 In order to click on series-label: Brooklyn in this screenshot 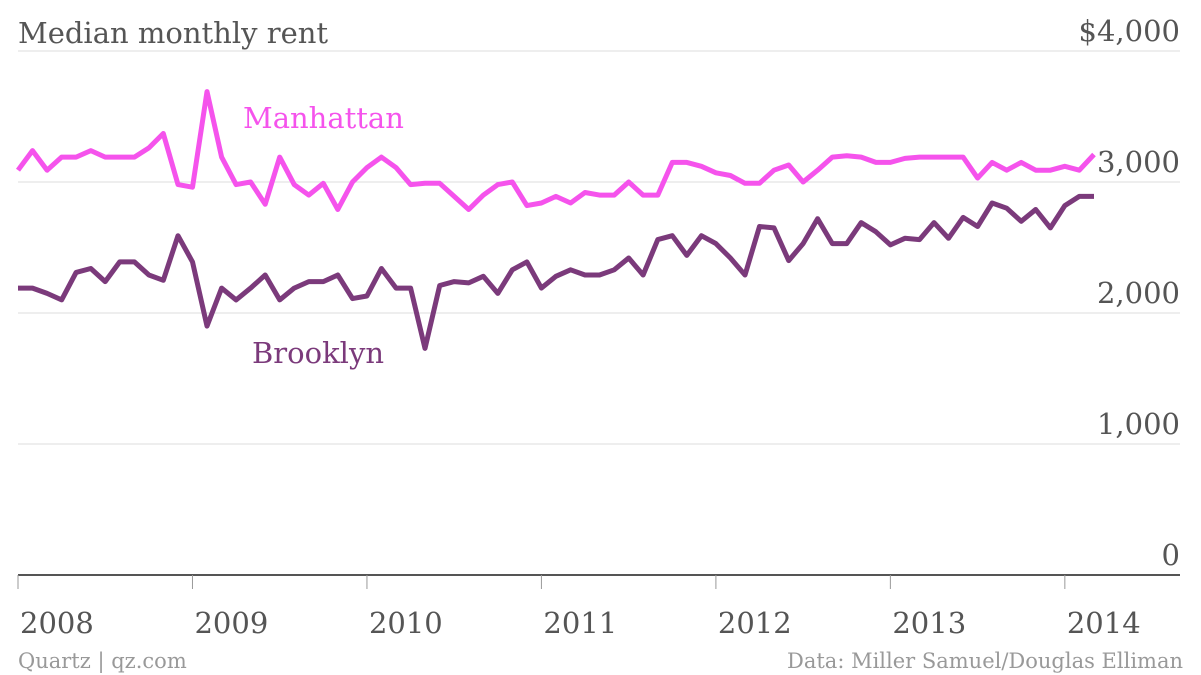, I will do `click(318, 353)`.